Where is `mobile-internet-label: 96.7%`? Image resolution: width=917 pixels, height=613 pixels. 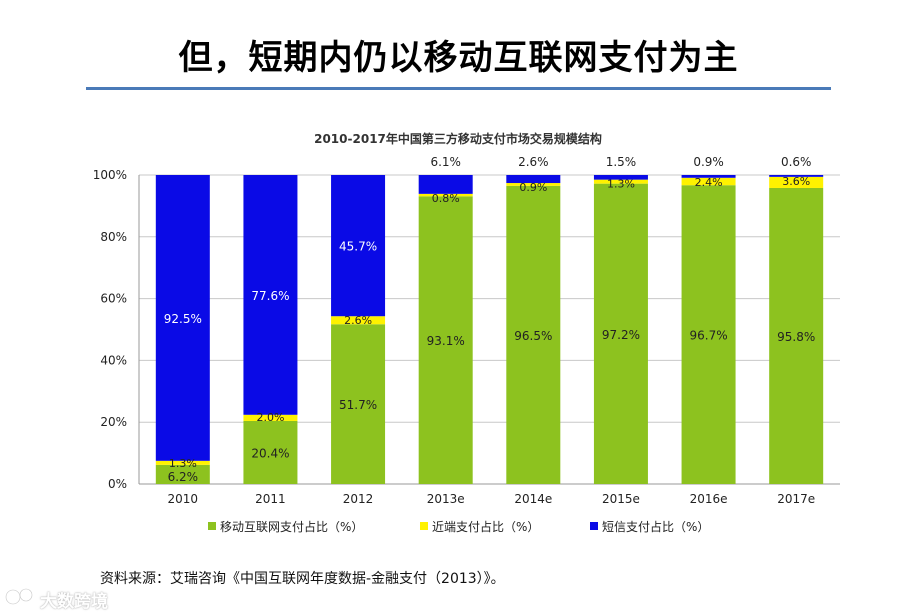 mobile-internet-label: 96.7% is located at coordinates (709, 336).